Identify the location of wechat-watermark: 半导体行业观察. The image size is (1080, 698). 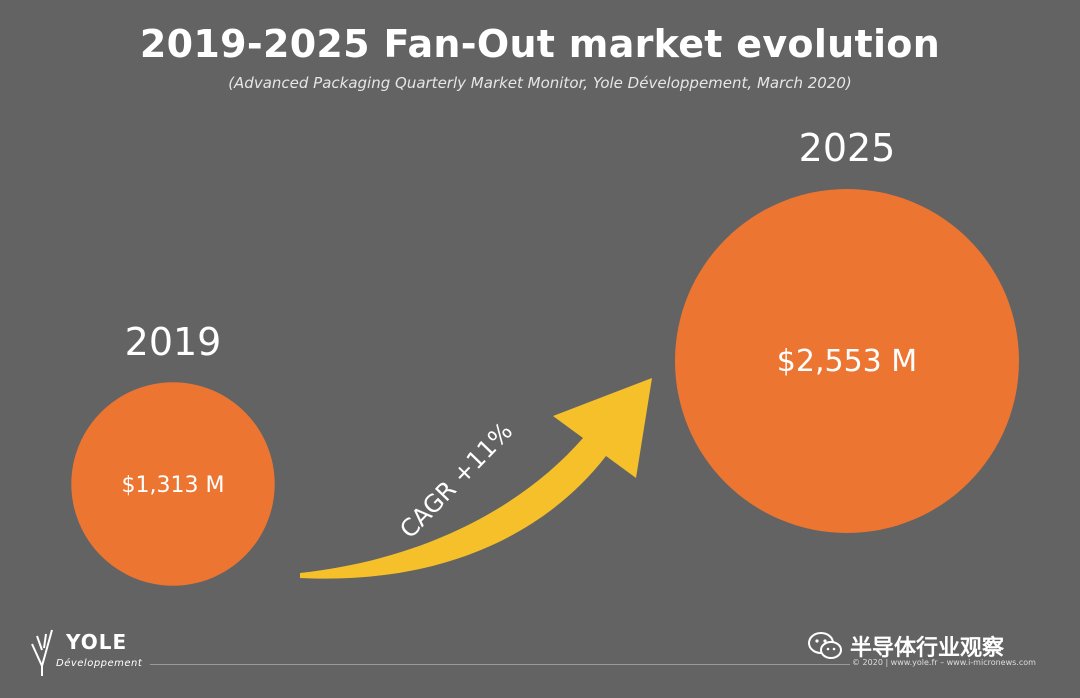
(906, 646).